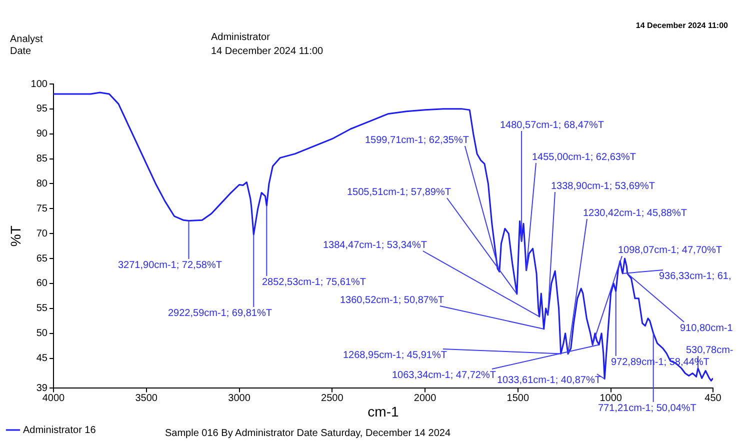 The height and width of the screenshot is (445, 738). I want to click on x-axis-title: cm-1, so click(384, 411).